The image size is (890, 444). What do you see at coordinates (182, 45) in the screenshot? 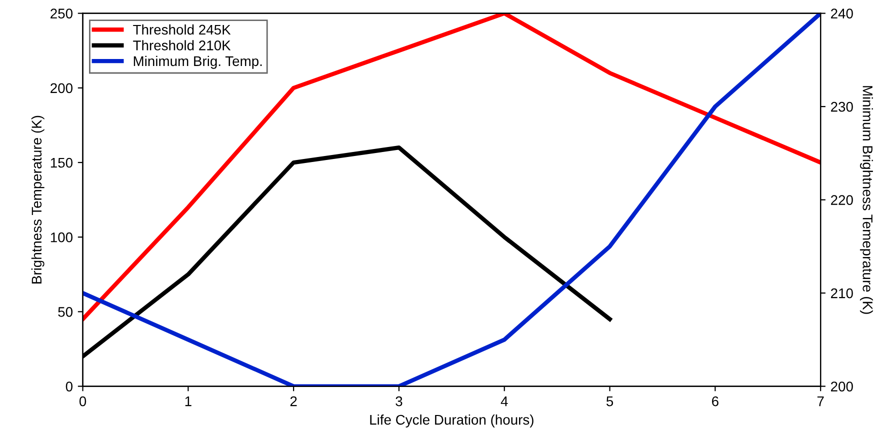
I see `legend-label: Threshold 210K` at bounding box center [182, 45].